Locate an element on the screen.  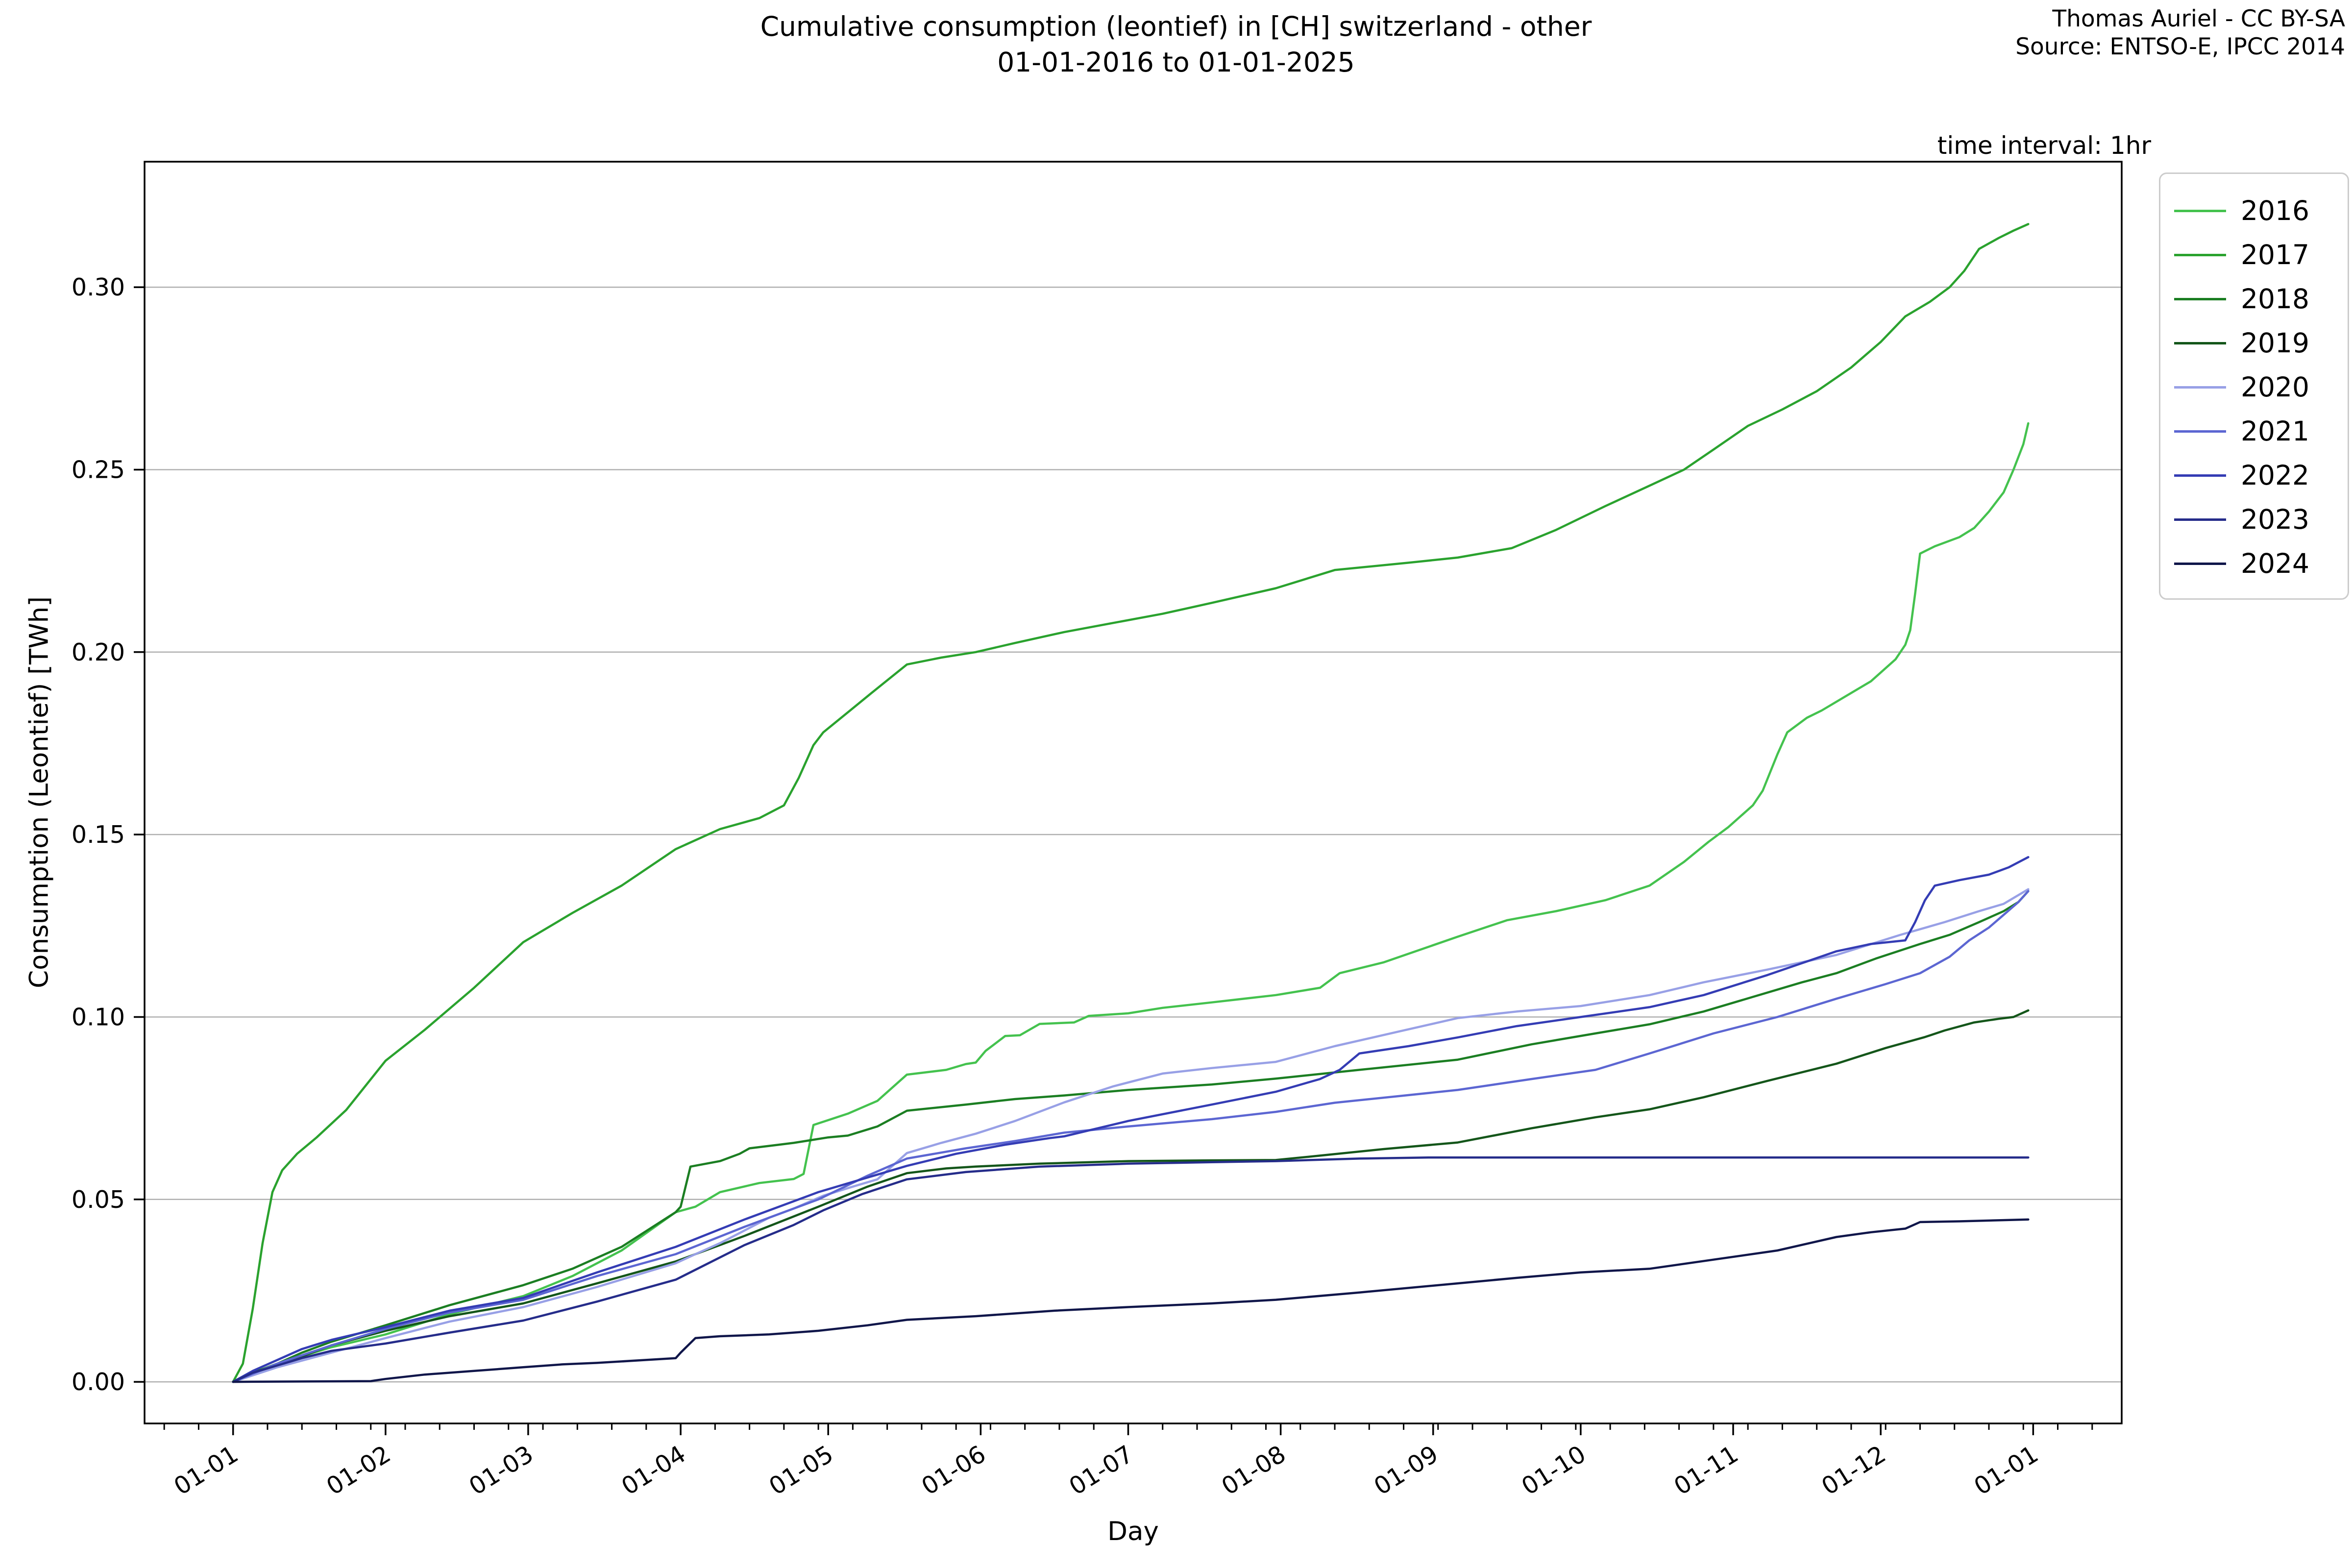
legend-swatch-2024 is located at coordinates (2200, 563).